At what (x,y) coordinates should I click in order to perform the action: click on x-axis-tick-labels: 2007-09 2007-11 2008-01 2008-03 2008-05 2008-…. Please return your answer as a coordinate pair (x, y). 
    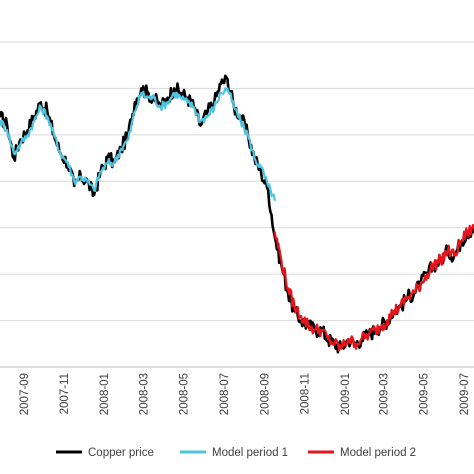
    Looking at the image, I should click on (245, 394).